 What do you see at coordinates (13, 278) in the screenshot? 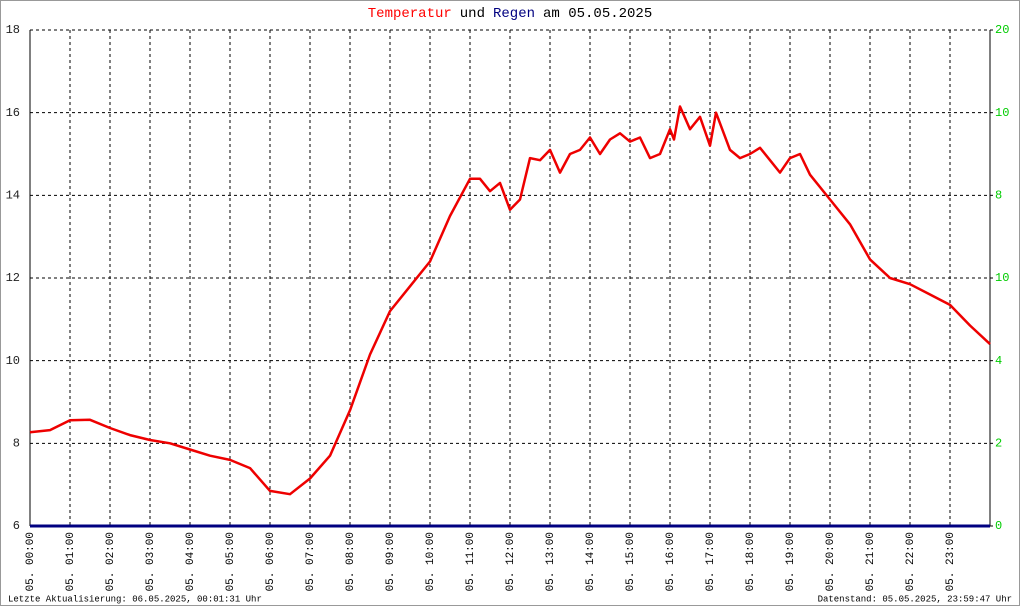
I see `y-tick-label: 12` at bounding box center [13, 278].